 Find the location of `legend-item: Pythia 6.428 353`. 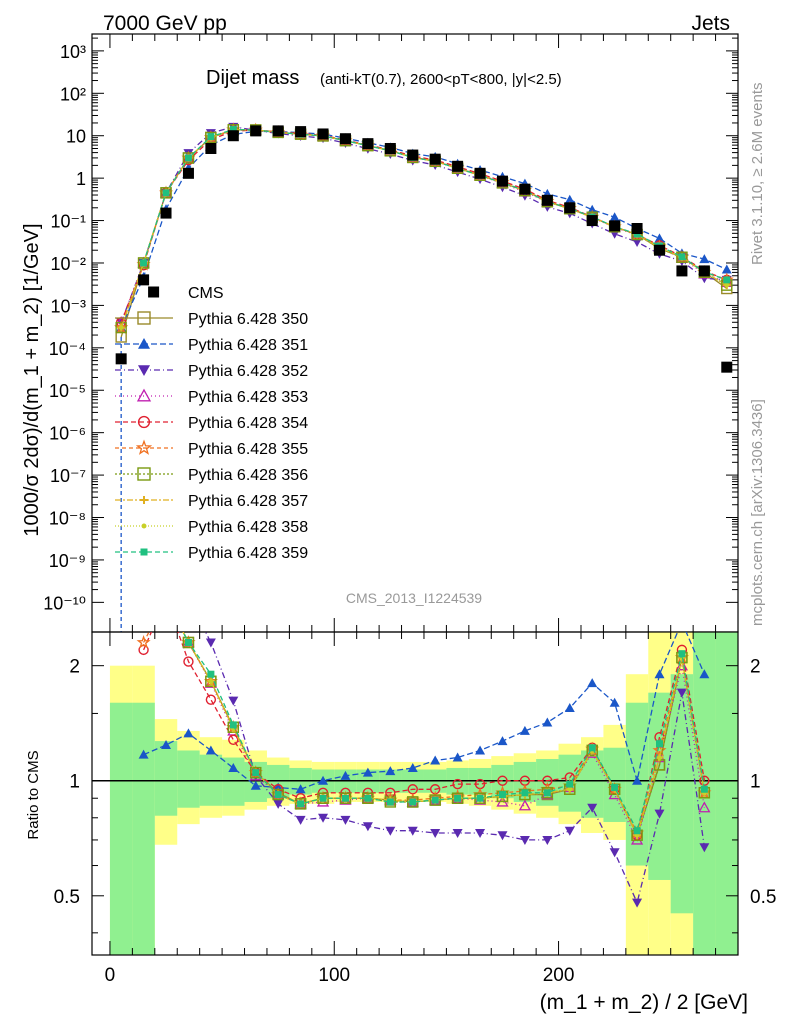

legend-item: Pythia 6.428 353 is located at coordinates (211, 397).